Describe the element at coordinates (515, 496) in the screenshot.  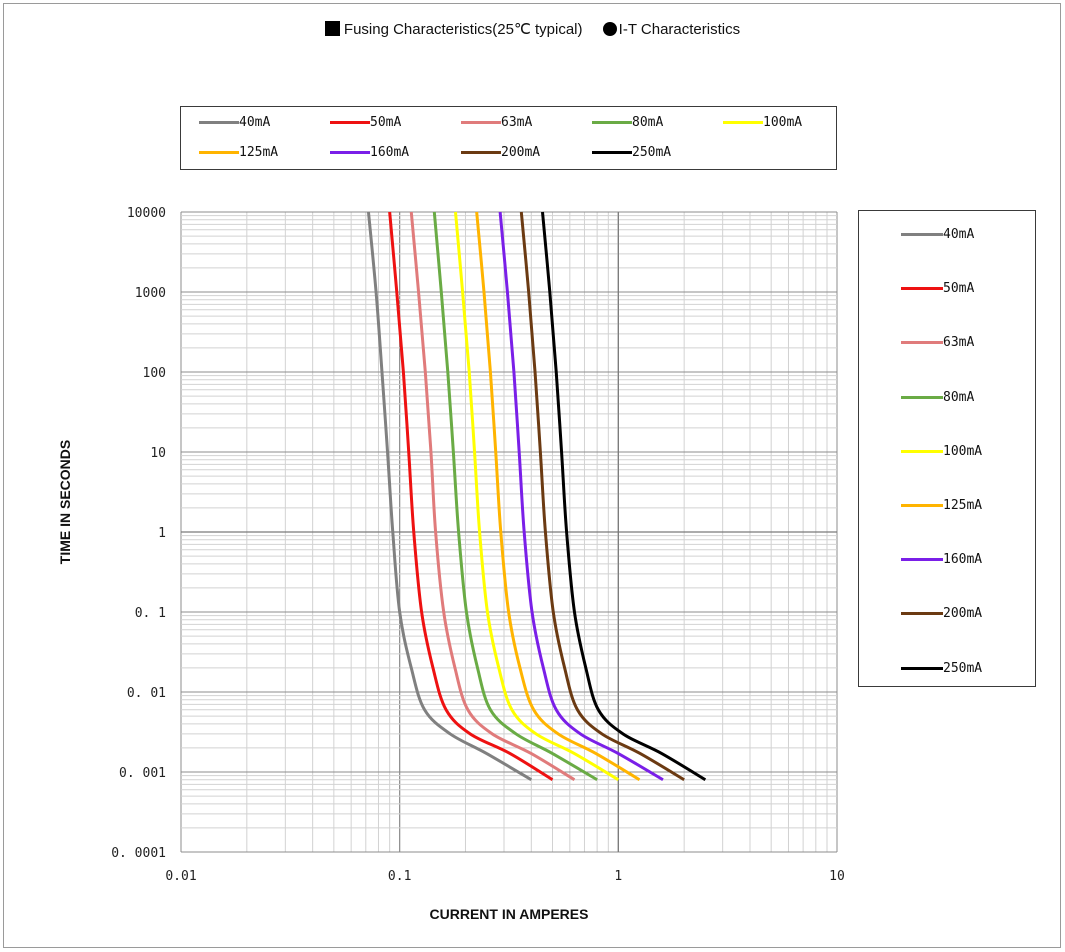
I see `series-line-80mA` at that location.